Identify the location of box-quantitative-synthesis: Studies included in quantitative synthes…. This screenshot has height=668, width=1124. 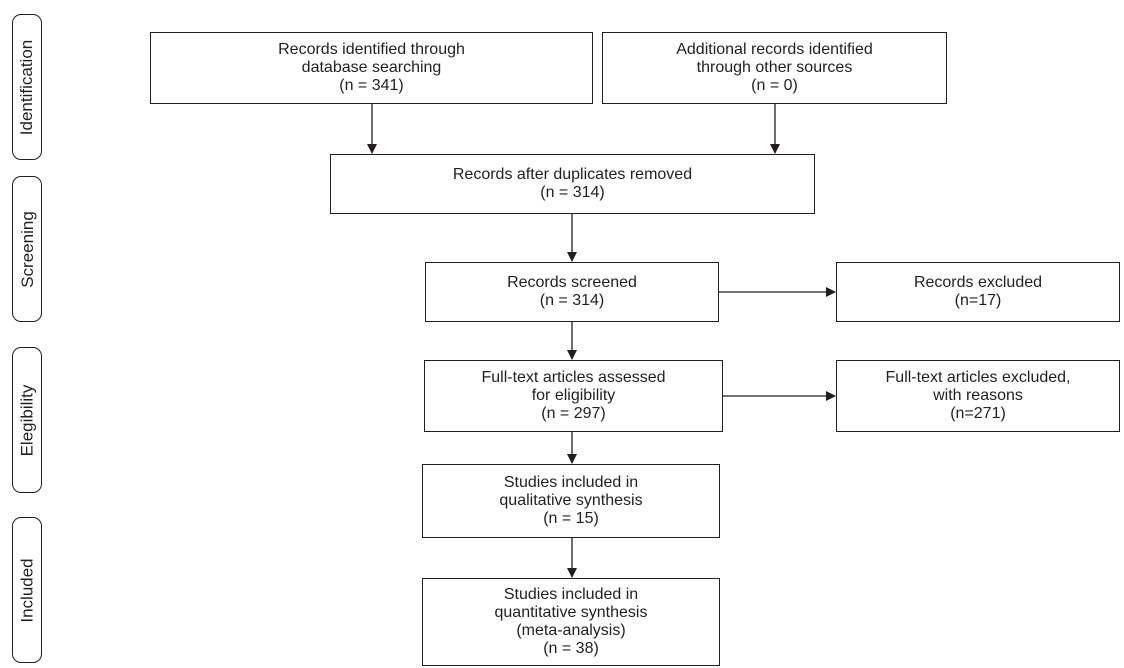
(571, 622).